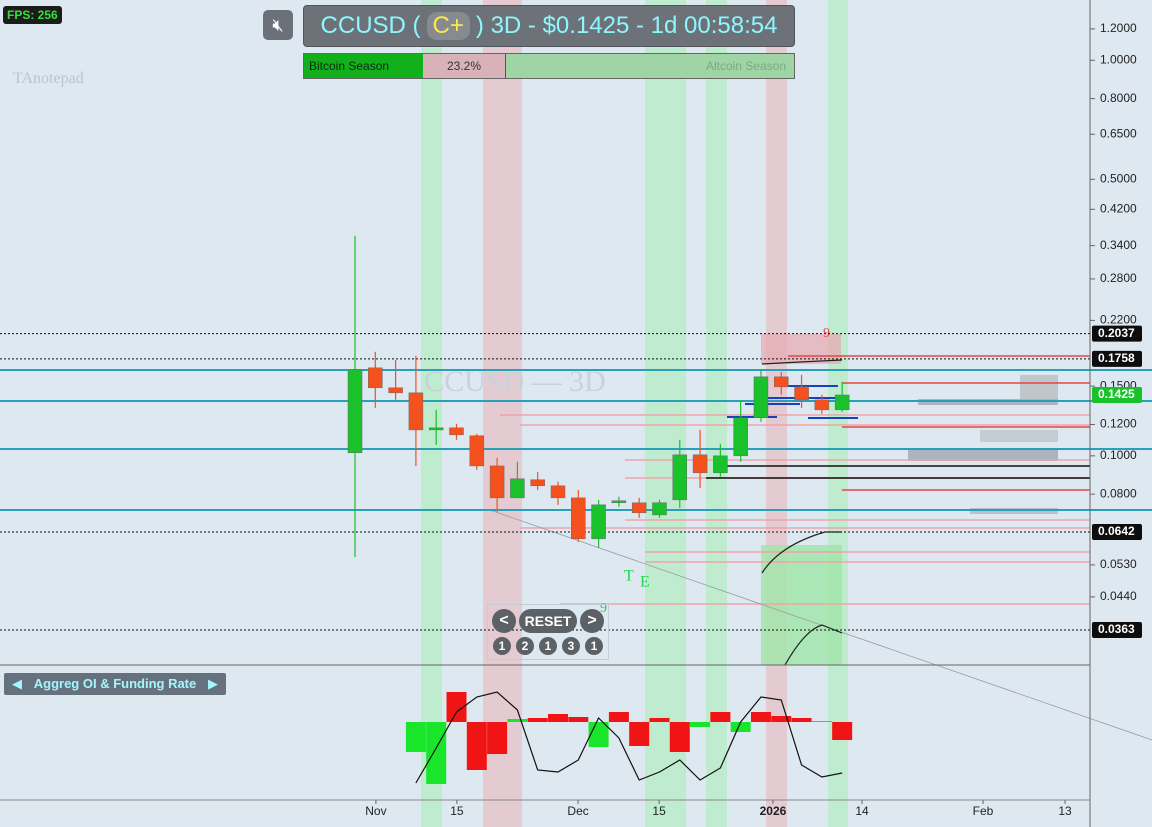  What do you see at coordinates (375, 811) in the screenshot?
I see `x-tick-label: Nov` at bounding box center [375, 811].